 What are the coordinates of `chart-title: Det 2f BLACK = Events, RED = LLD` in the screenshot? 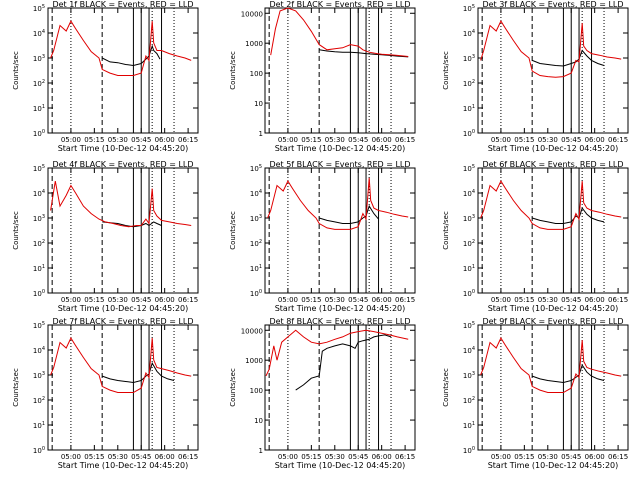 It's located at (339, 4).